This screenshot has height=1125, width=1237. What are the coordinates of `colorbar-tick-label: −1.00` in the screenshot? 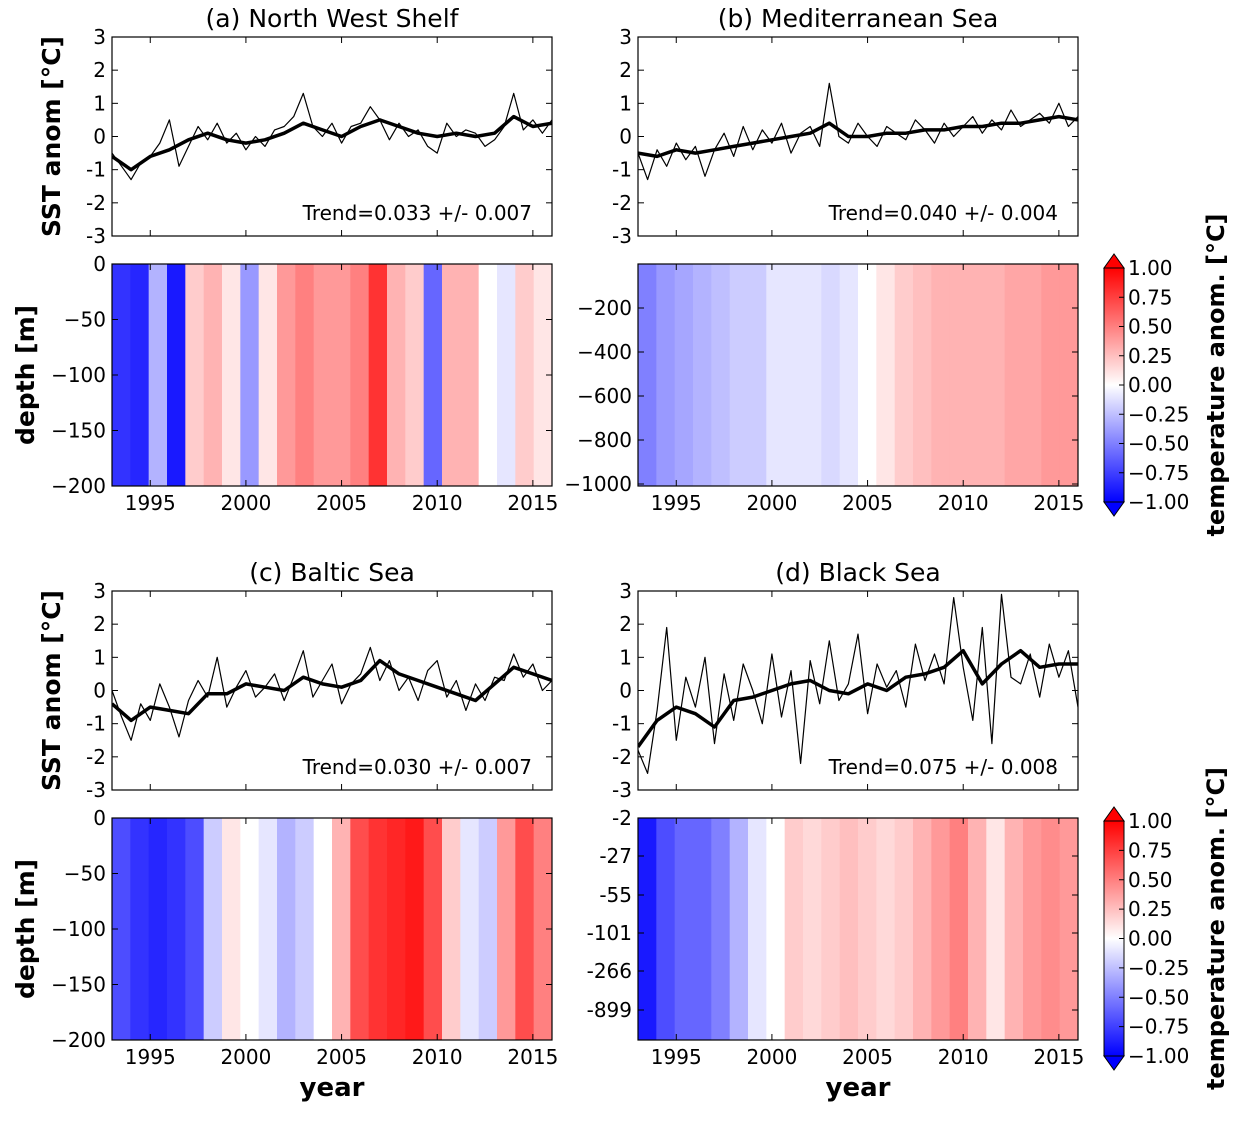 It's located at (1158, 502).